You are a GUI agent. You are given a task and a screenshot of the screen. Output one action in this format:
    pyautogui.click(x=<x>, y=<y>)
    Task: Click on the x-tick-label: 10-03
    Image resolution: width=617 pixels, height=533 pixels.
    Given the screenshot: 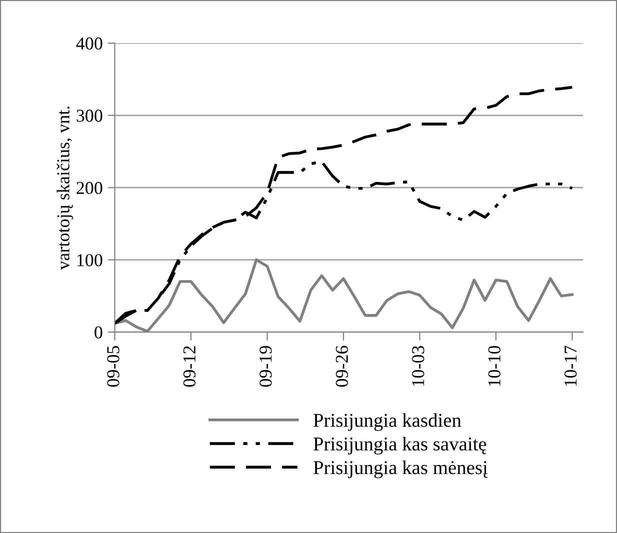 What is the action you would take?
    pyautogui.click(x=418, y=366)
    